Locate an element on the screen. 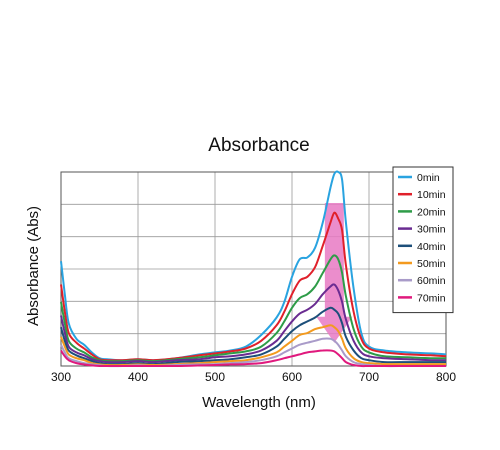  x-tick-label-600: 600 is located at coordinates (292, 377).